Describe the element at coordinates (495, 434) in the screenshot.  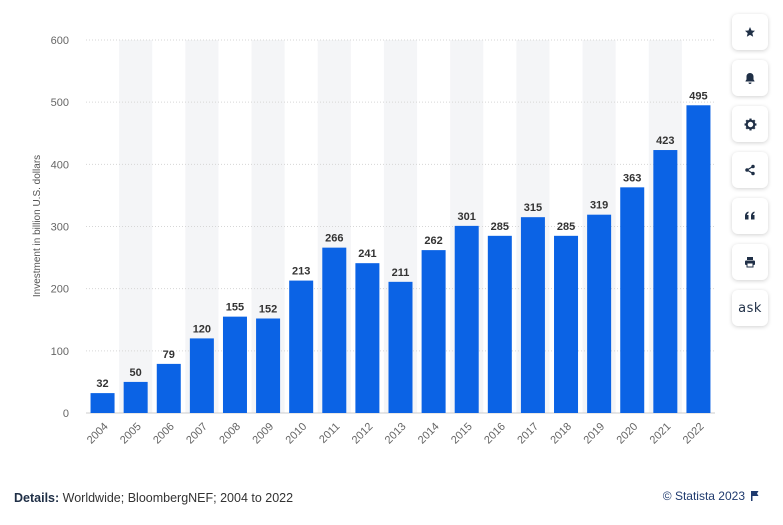
I see `x-tick-label: 2016` at that location.